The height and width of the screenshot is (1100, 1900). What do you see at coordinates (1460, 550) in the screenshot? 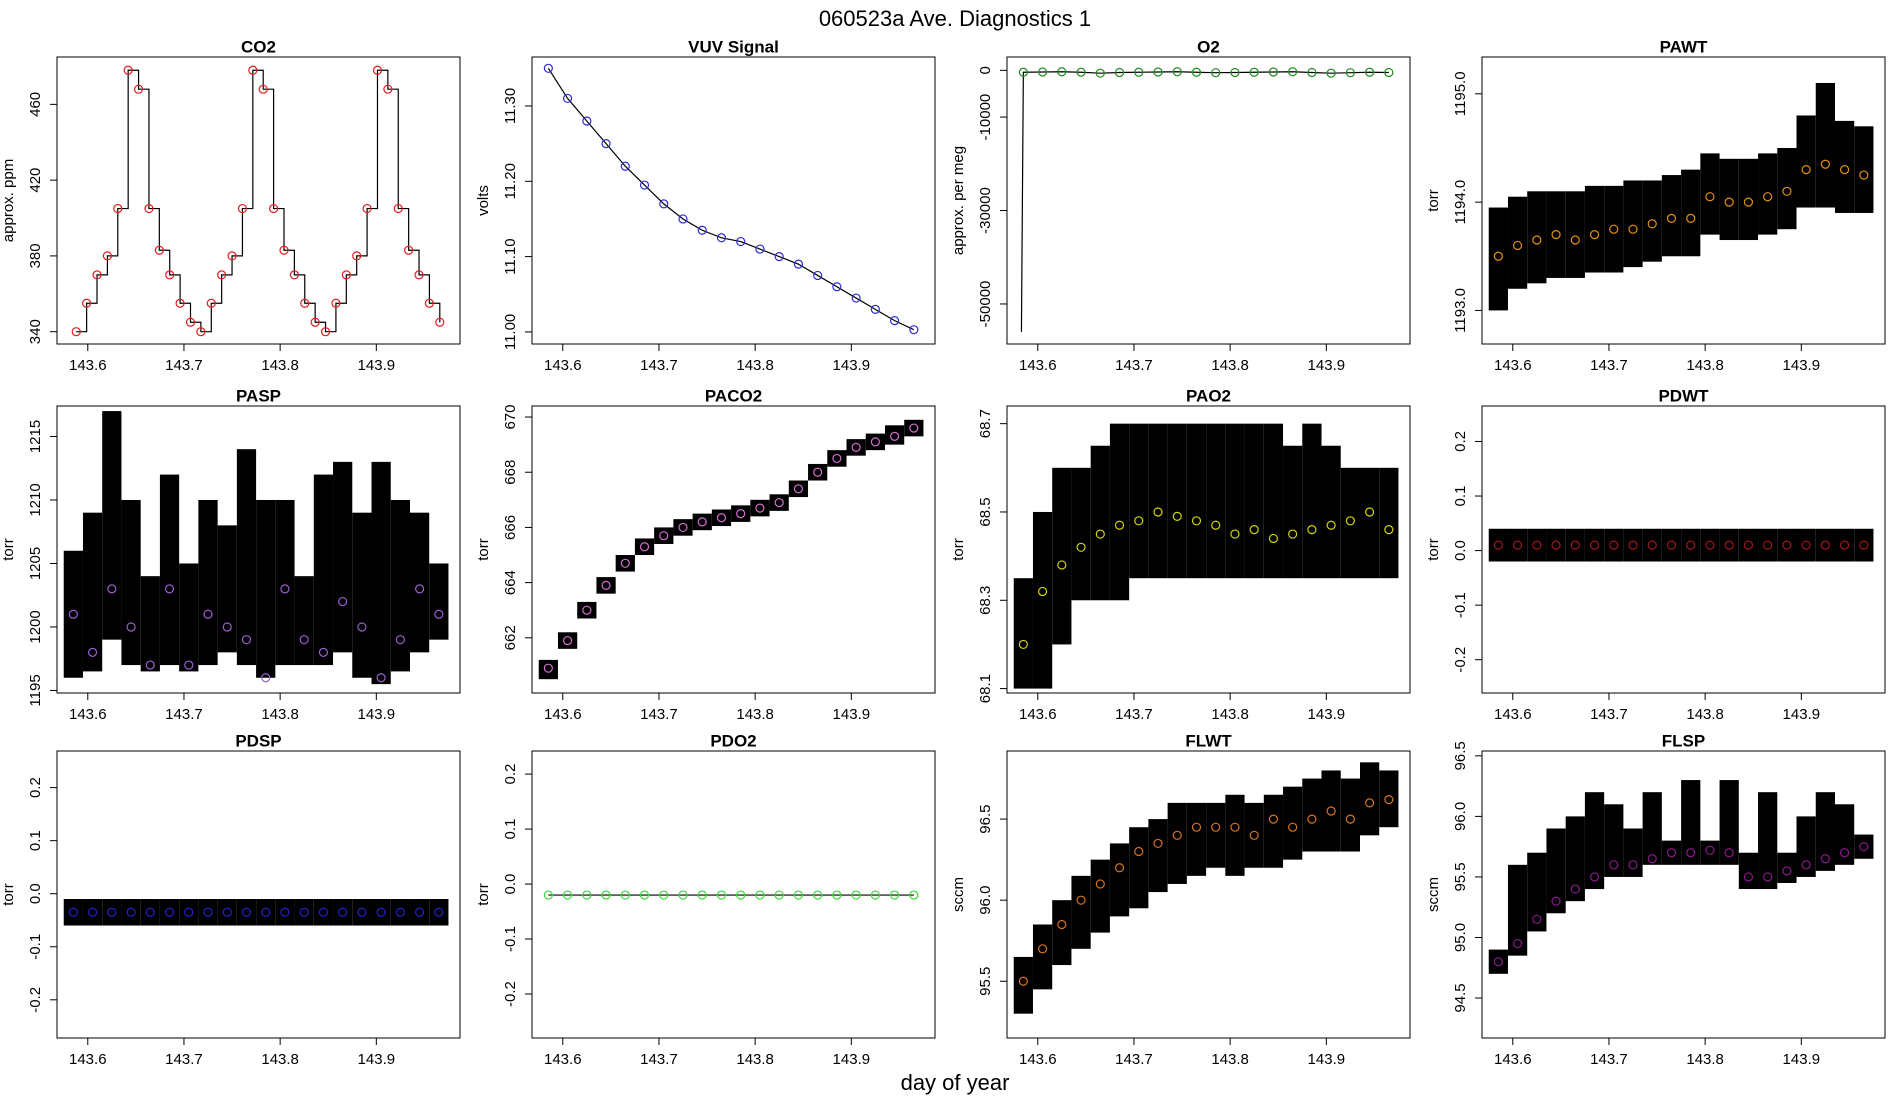
I see `y-tick-label: 0.0` at bounding box center [1460, 550].